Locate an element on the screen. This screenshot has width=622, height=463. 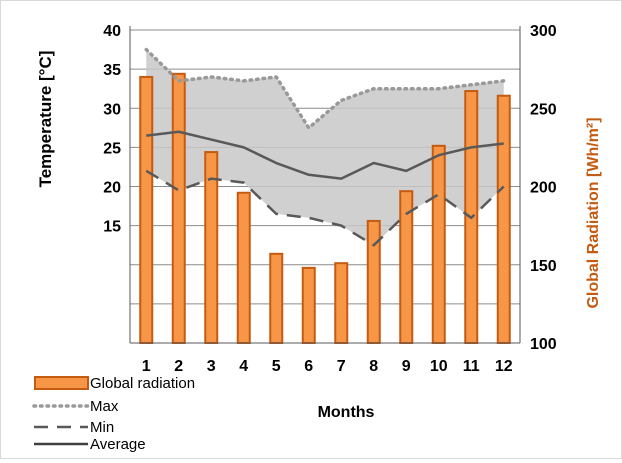
right-tick-label: 200 is located at coordinates (543, 188).